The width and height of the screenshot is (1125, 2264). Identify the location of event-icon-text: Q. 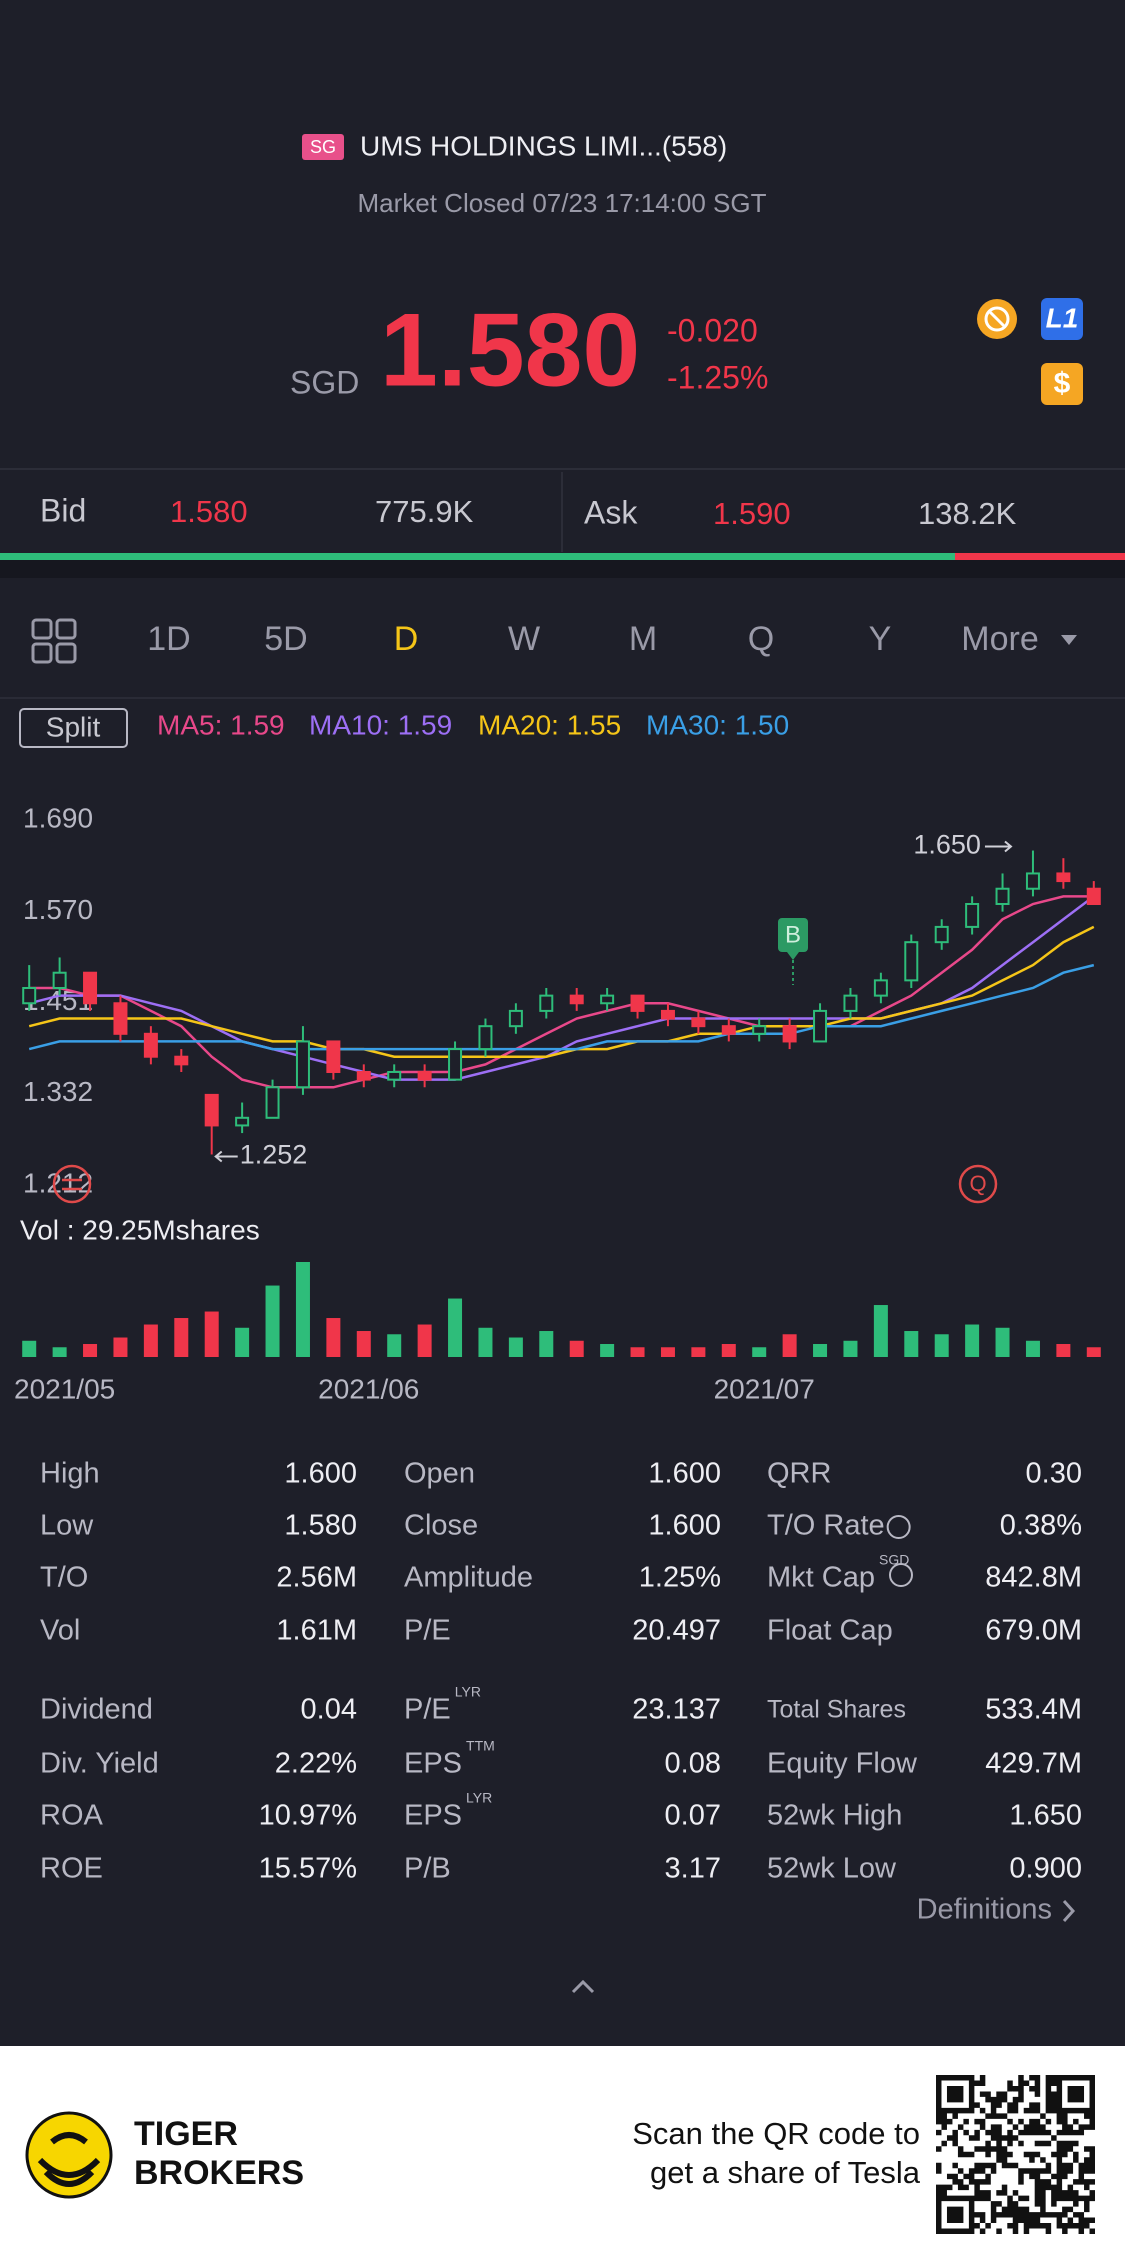
(977, 1183).